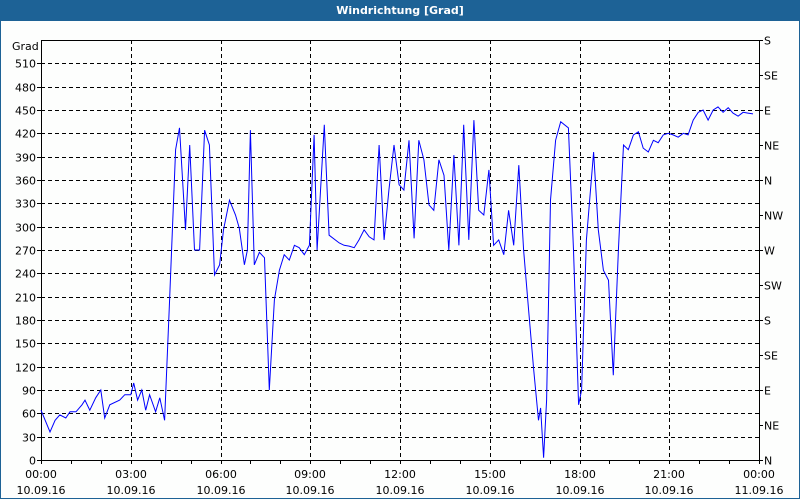  I want to click on y-tick-label: 210, so click(25, 298).